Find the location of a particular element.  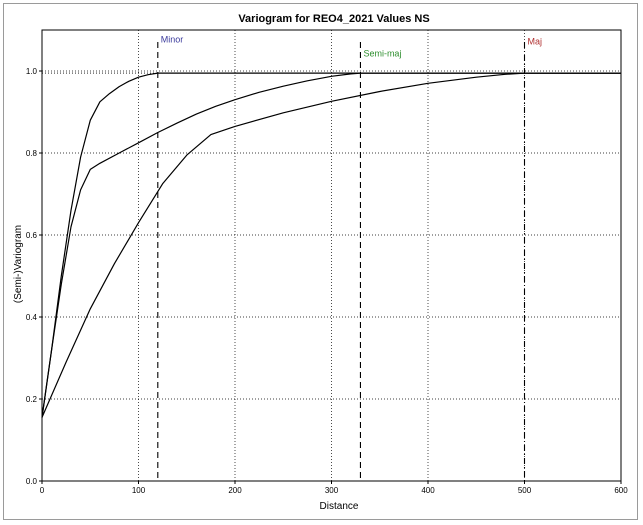

y-tick-label: 1.0 is located at coordinates (32, 71).